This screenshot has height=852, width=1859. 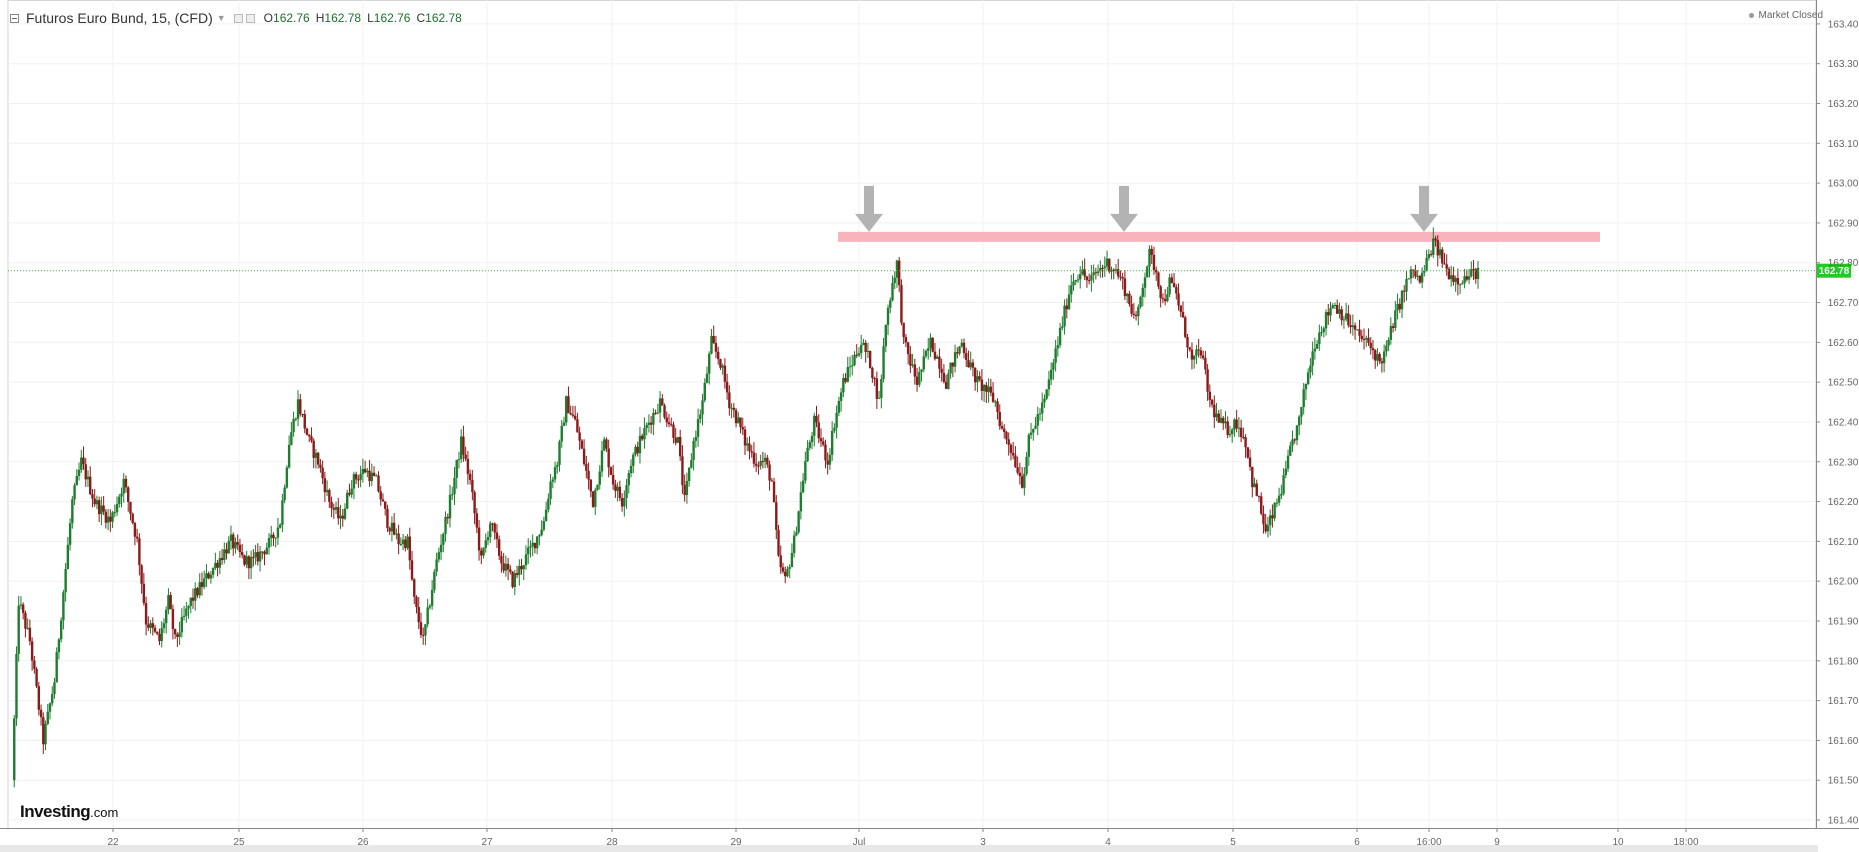 I want to click on y-tick-label: 161.40, so click(x=1843, y=821).